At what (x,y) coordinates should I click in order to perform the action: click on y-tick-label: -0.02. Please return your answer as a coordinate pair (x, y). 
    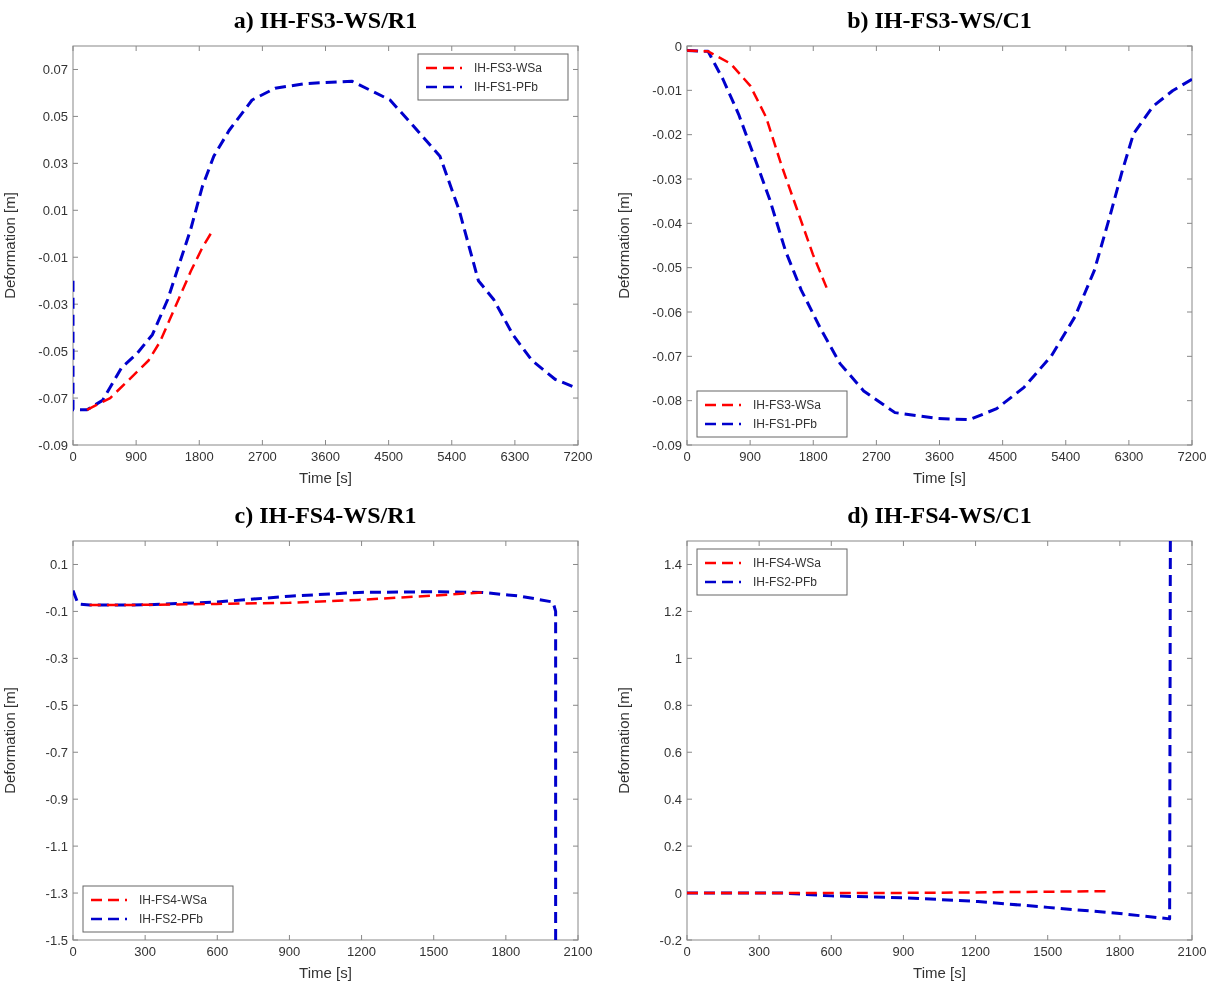
    Looking at the image, I should click on (667, 135).